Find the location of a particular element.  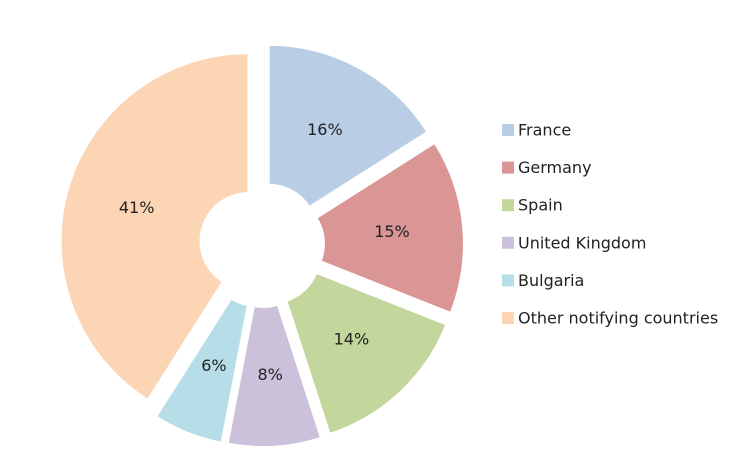

data-label: 41% is located at coordinates (137, 207).